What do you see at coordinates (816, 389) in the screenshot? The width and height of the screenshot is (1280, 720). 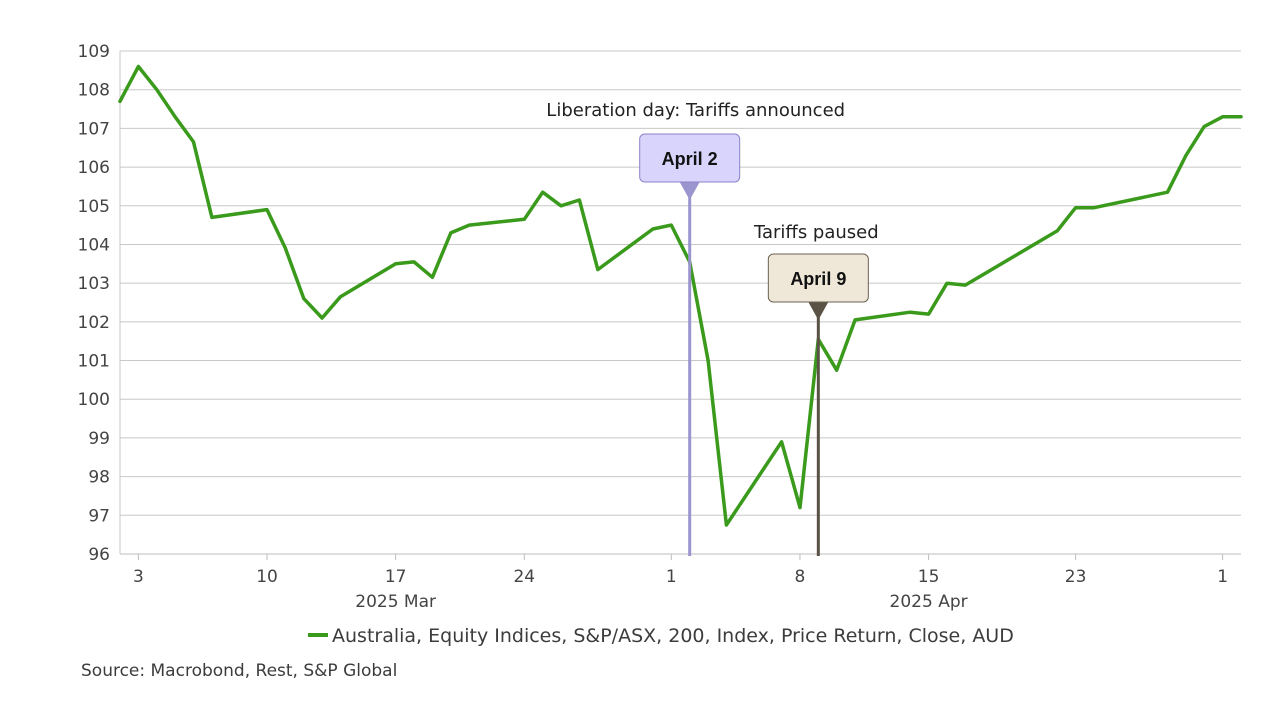 I see `annotation-april-9: April 9 Tariffs paused` at bounding box center [816, 389].